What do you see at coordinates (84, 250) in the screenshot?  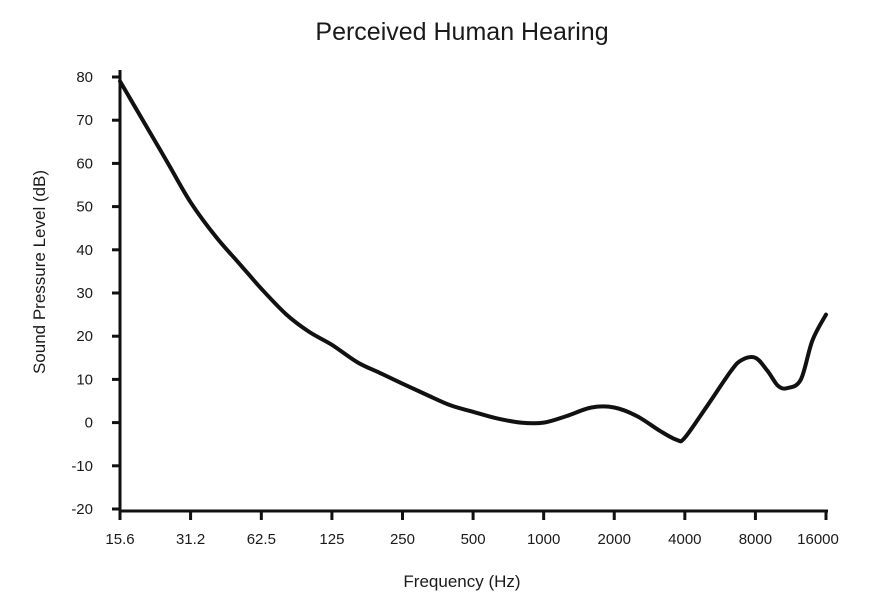 I see `y-tick-label: 40` at bounding box center [84, 250].